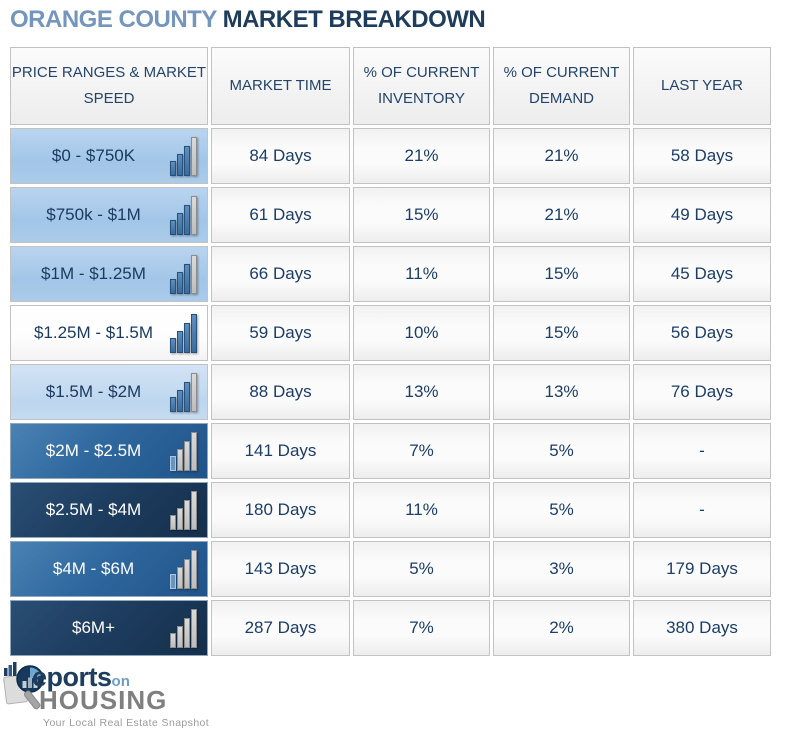 This screenshot has height=735, width=794. Describe the element at coordinates (702, 86) in the screenshot. I see `header-last-year: LAST YEAR` at that location.